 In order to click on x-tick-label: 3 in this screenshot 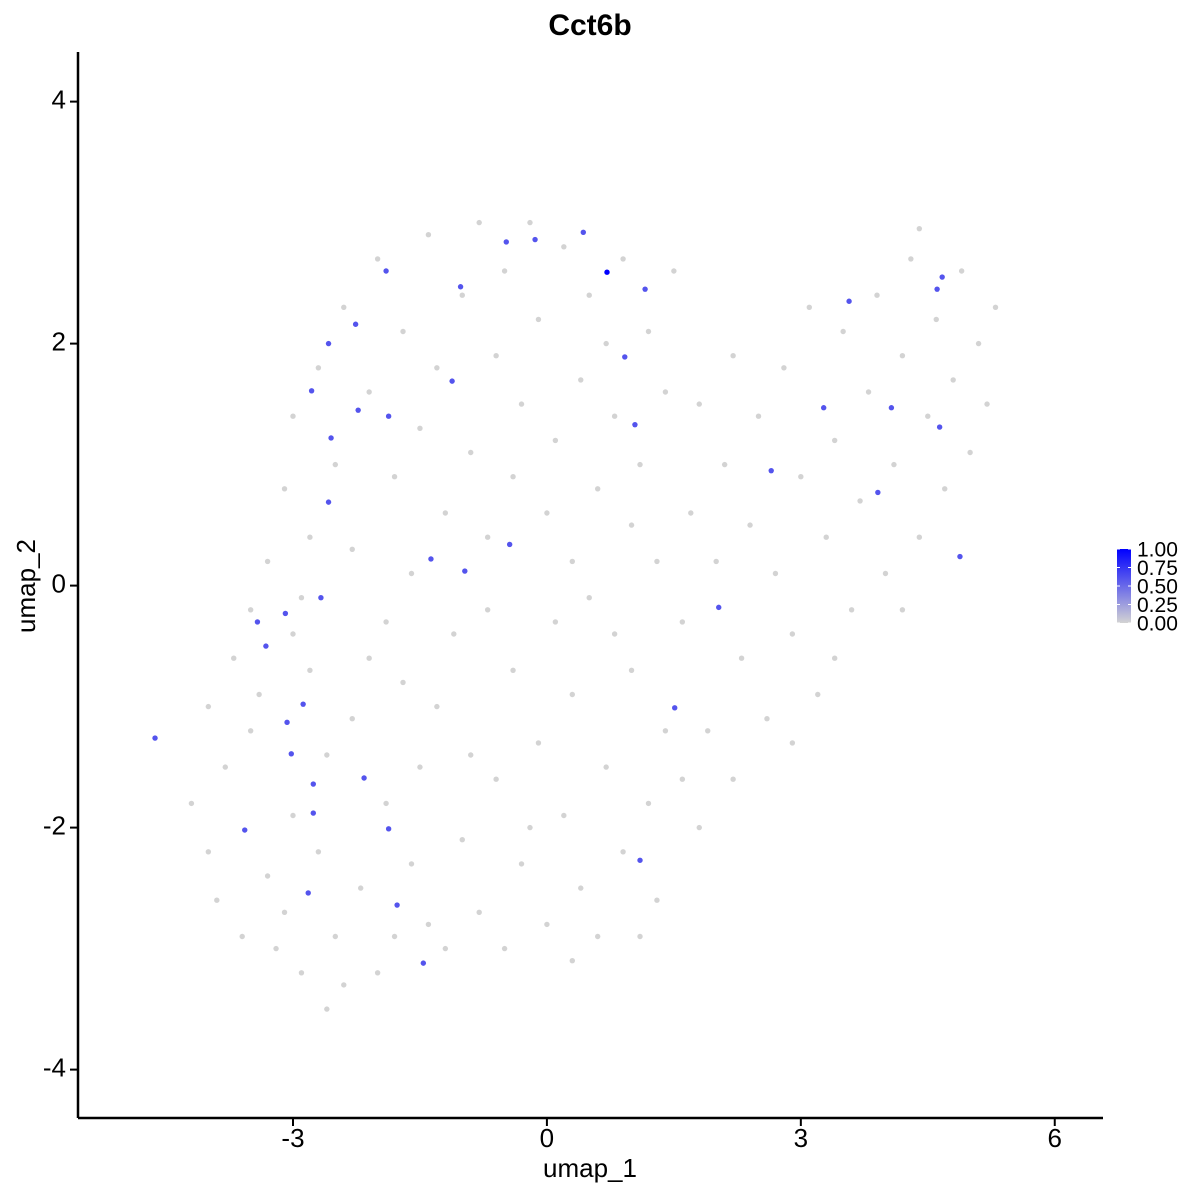, I will do `click(801, 1138)`.